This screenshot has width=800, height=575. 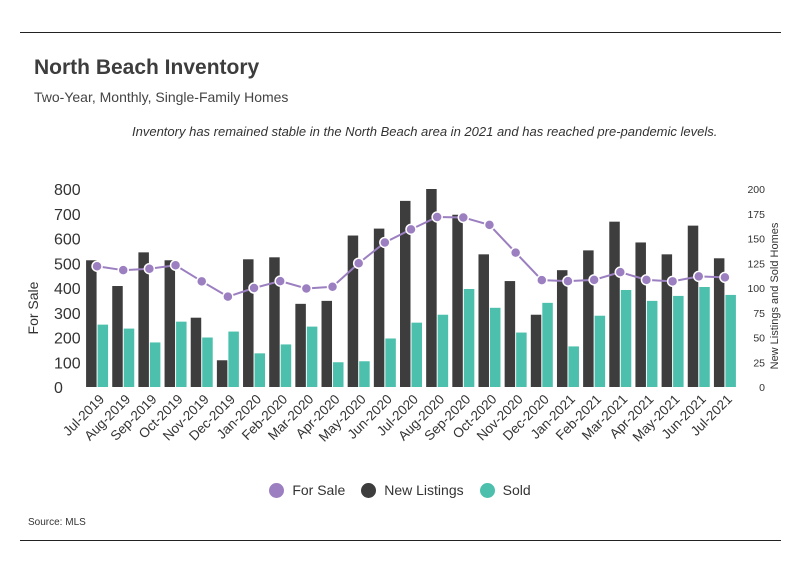 I want to click on legend-label-for-sale: For Sale, so click(x=319, y=490).